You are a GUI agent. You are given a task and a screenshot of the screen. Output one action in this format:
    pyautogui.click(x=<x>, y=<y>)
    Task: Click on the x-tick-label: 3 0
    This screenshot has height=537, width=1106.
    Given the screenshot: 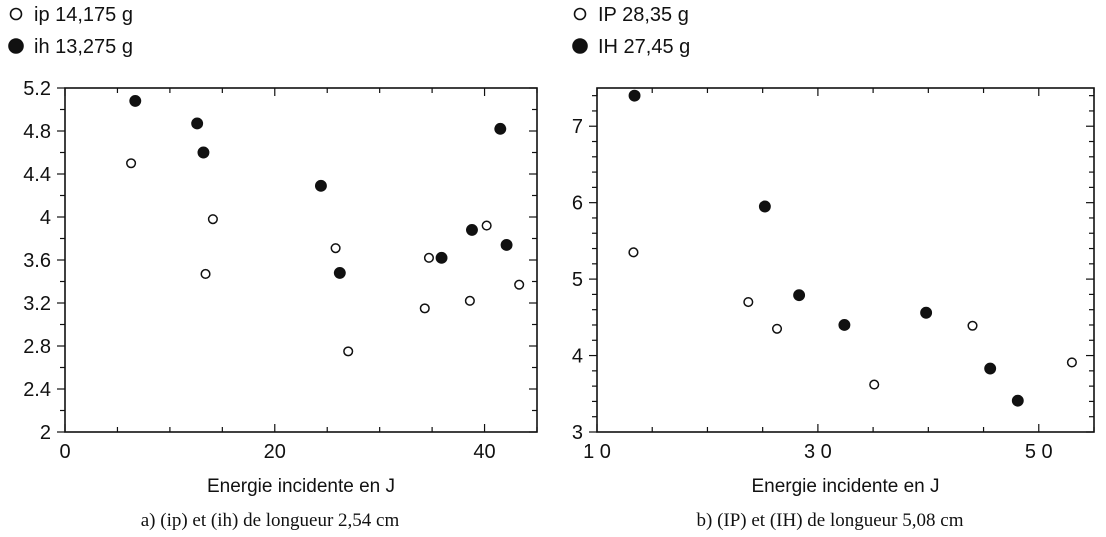 What is the action you would take?
    pyautogui.click(x=818, y=452)
    